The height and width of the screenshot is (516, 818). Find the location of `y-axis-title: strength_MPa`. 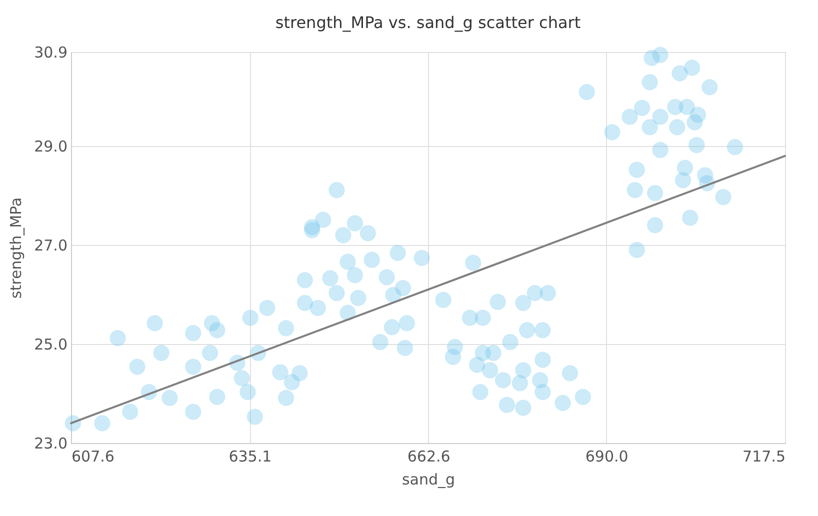

y-axis-title: strength_MPa is located at coordinates (16, 248).